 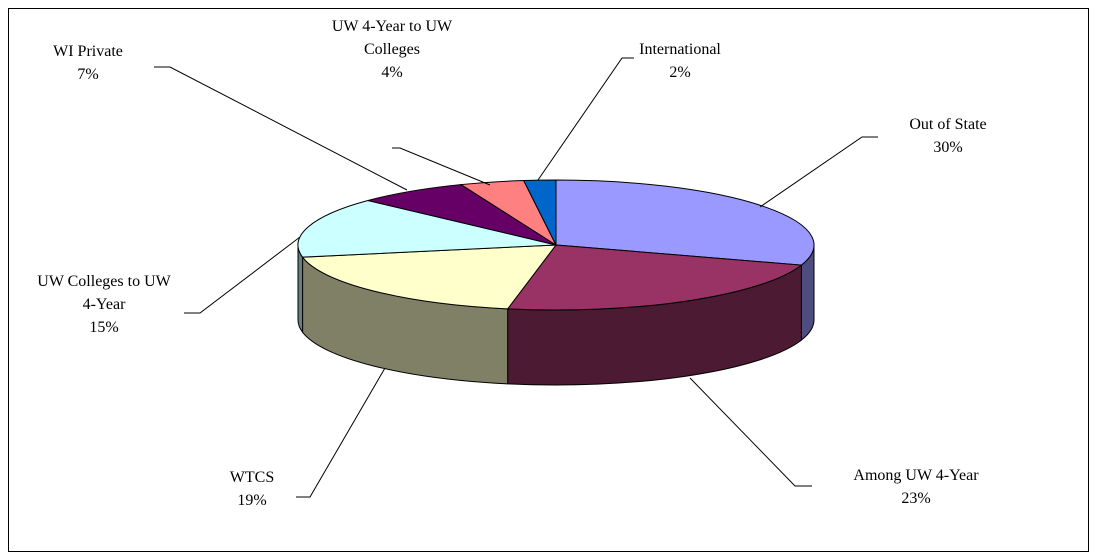 I want to click on data-label: UW 4-Year to UW Colleges 4%, so click(x=392, y=49).